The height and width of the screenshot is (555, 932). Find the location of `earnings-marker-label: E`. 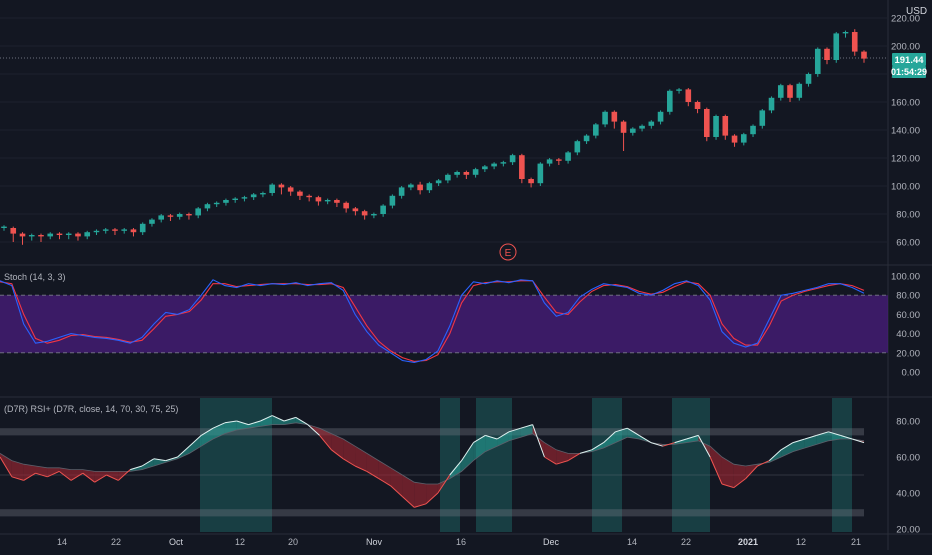

earnings-marker-label: E is located at coordinates (508, 253).